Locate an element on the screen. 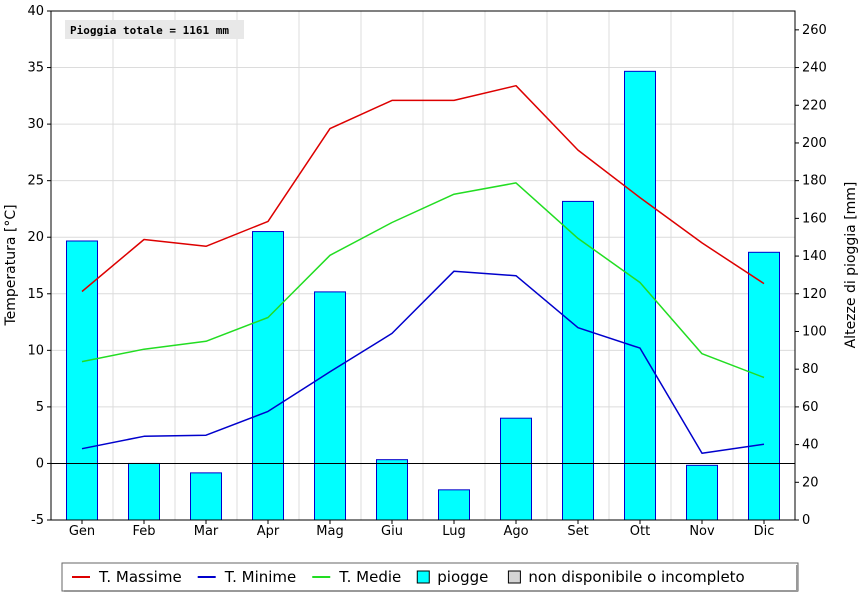 This screenshot has width=865, height=600. legend-missing-swatch is located at coordinates (514, 577).